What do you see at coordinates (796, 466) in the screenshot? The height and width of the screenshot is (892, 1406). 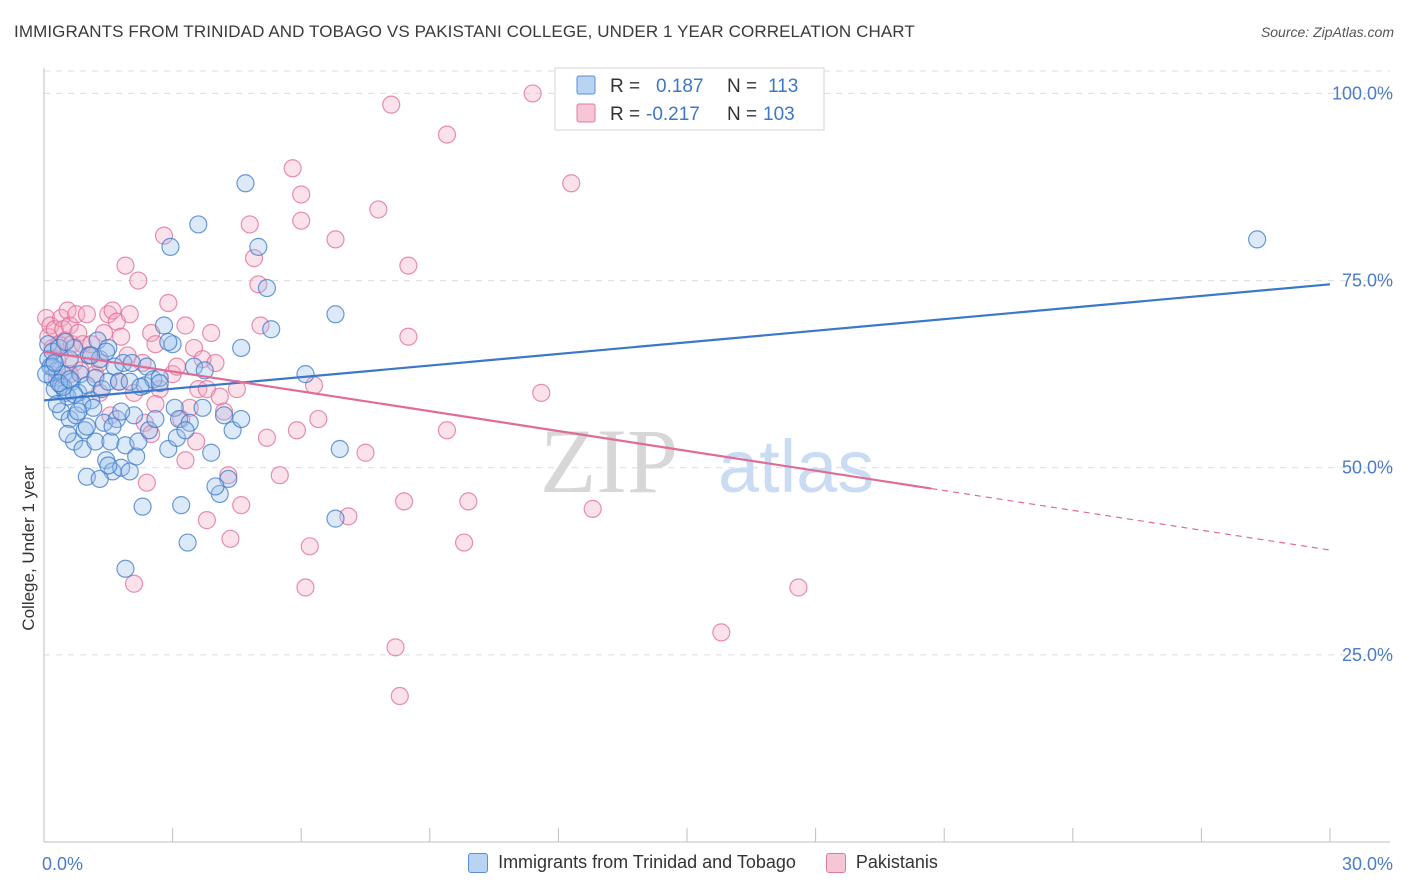 I see `watermark-atlas: atlas` at bounding box center [796, 466].